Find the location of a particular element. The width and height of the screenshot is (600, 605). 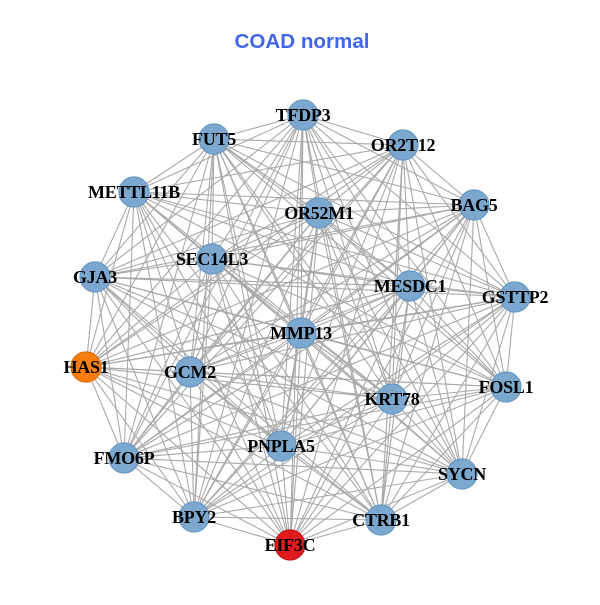

svg-text: SYCN is located at coordinates (462, 474).